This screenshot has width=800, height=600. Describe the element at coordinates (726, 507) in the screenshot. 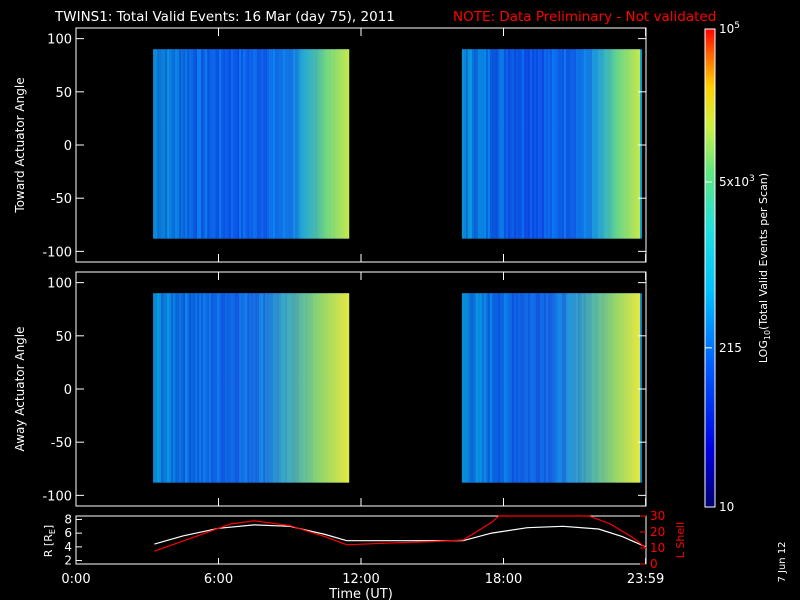

I see `colorbar-tick-label: 10` at that location.